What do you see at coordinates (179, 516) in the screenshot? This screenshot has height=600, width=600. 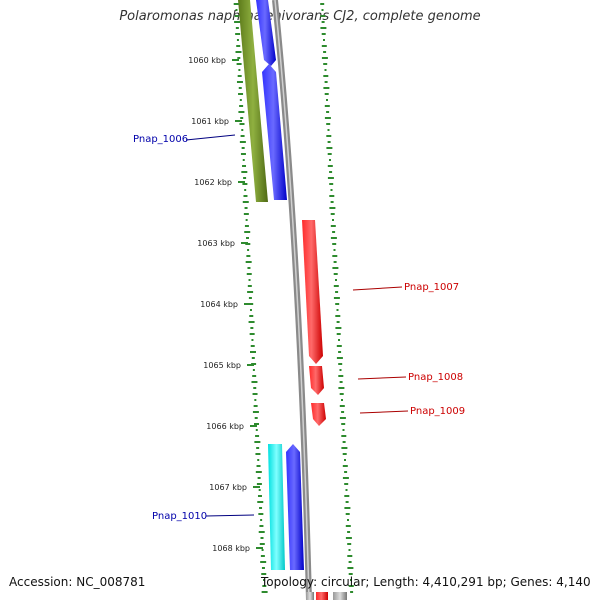 I see `gene-label-pnap-1010: Pnap_1010` at bounding box center [179, 516].